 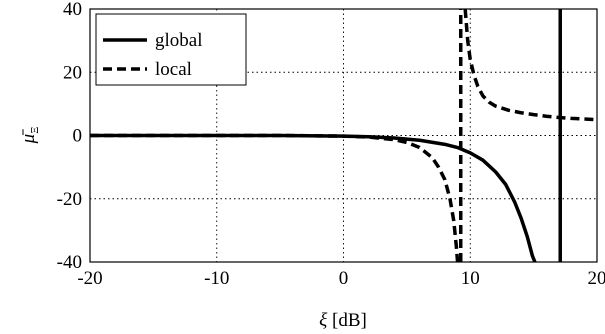 I want to click on x-tick-label: 10, so click(x=470, y=278).